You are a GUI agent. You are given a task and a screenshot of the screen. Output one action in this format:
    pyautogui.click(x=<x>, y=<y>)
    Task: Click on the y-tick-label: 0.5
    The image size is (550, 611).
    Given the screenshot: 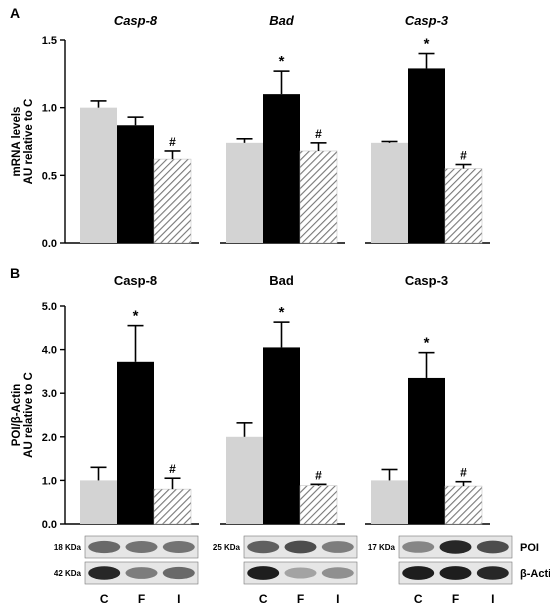 What is the action you would take?
    pyautogui.click(x=49, y=176)
    